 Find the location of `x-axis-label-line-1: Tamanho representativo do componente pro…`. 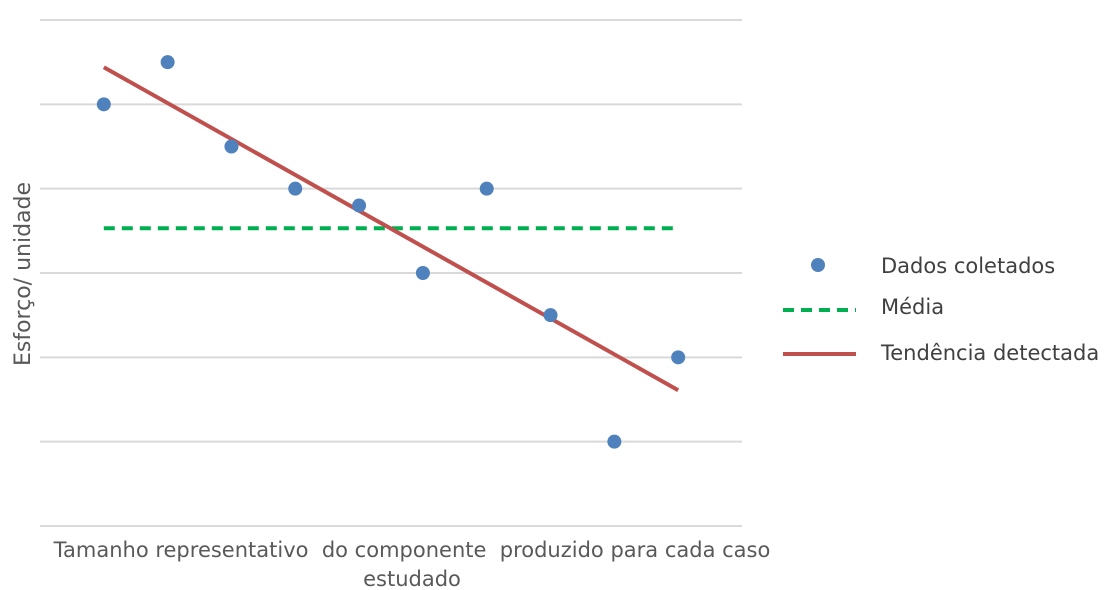

x-axis-label-line-1: Tamanho representativo do componente pro… is located at coordinates (412, 550).